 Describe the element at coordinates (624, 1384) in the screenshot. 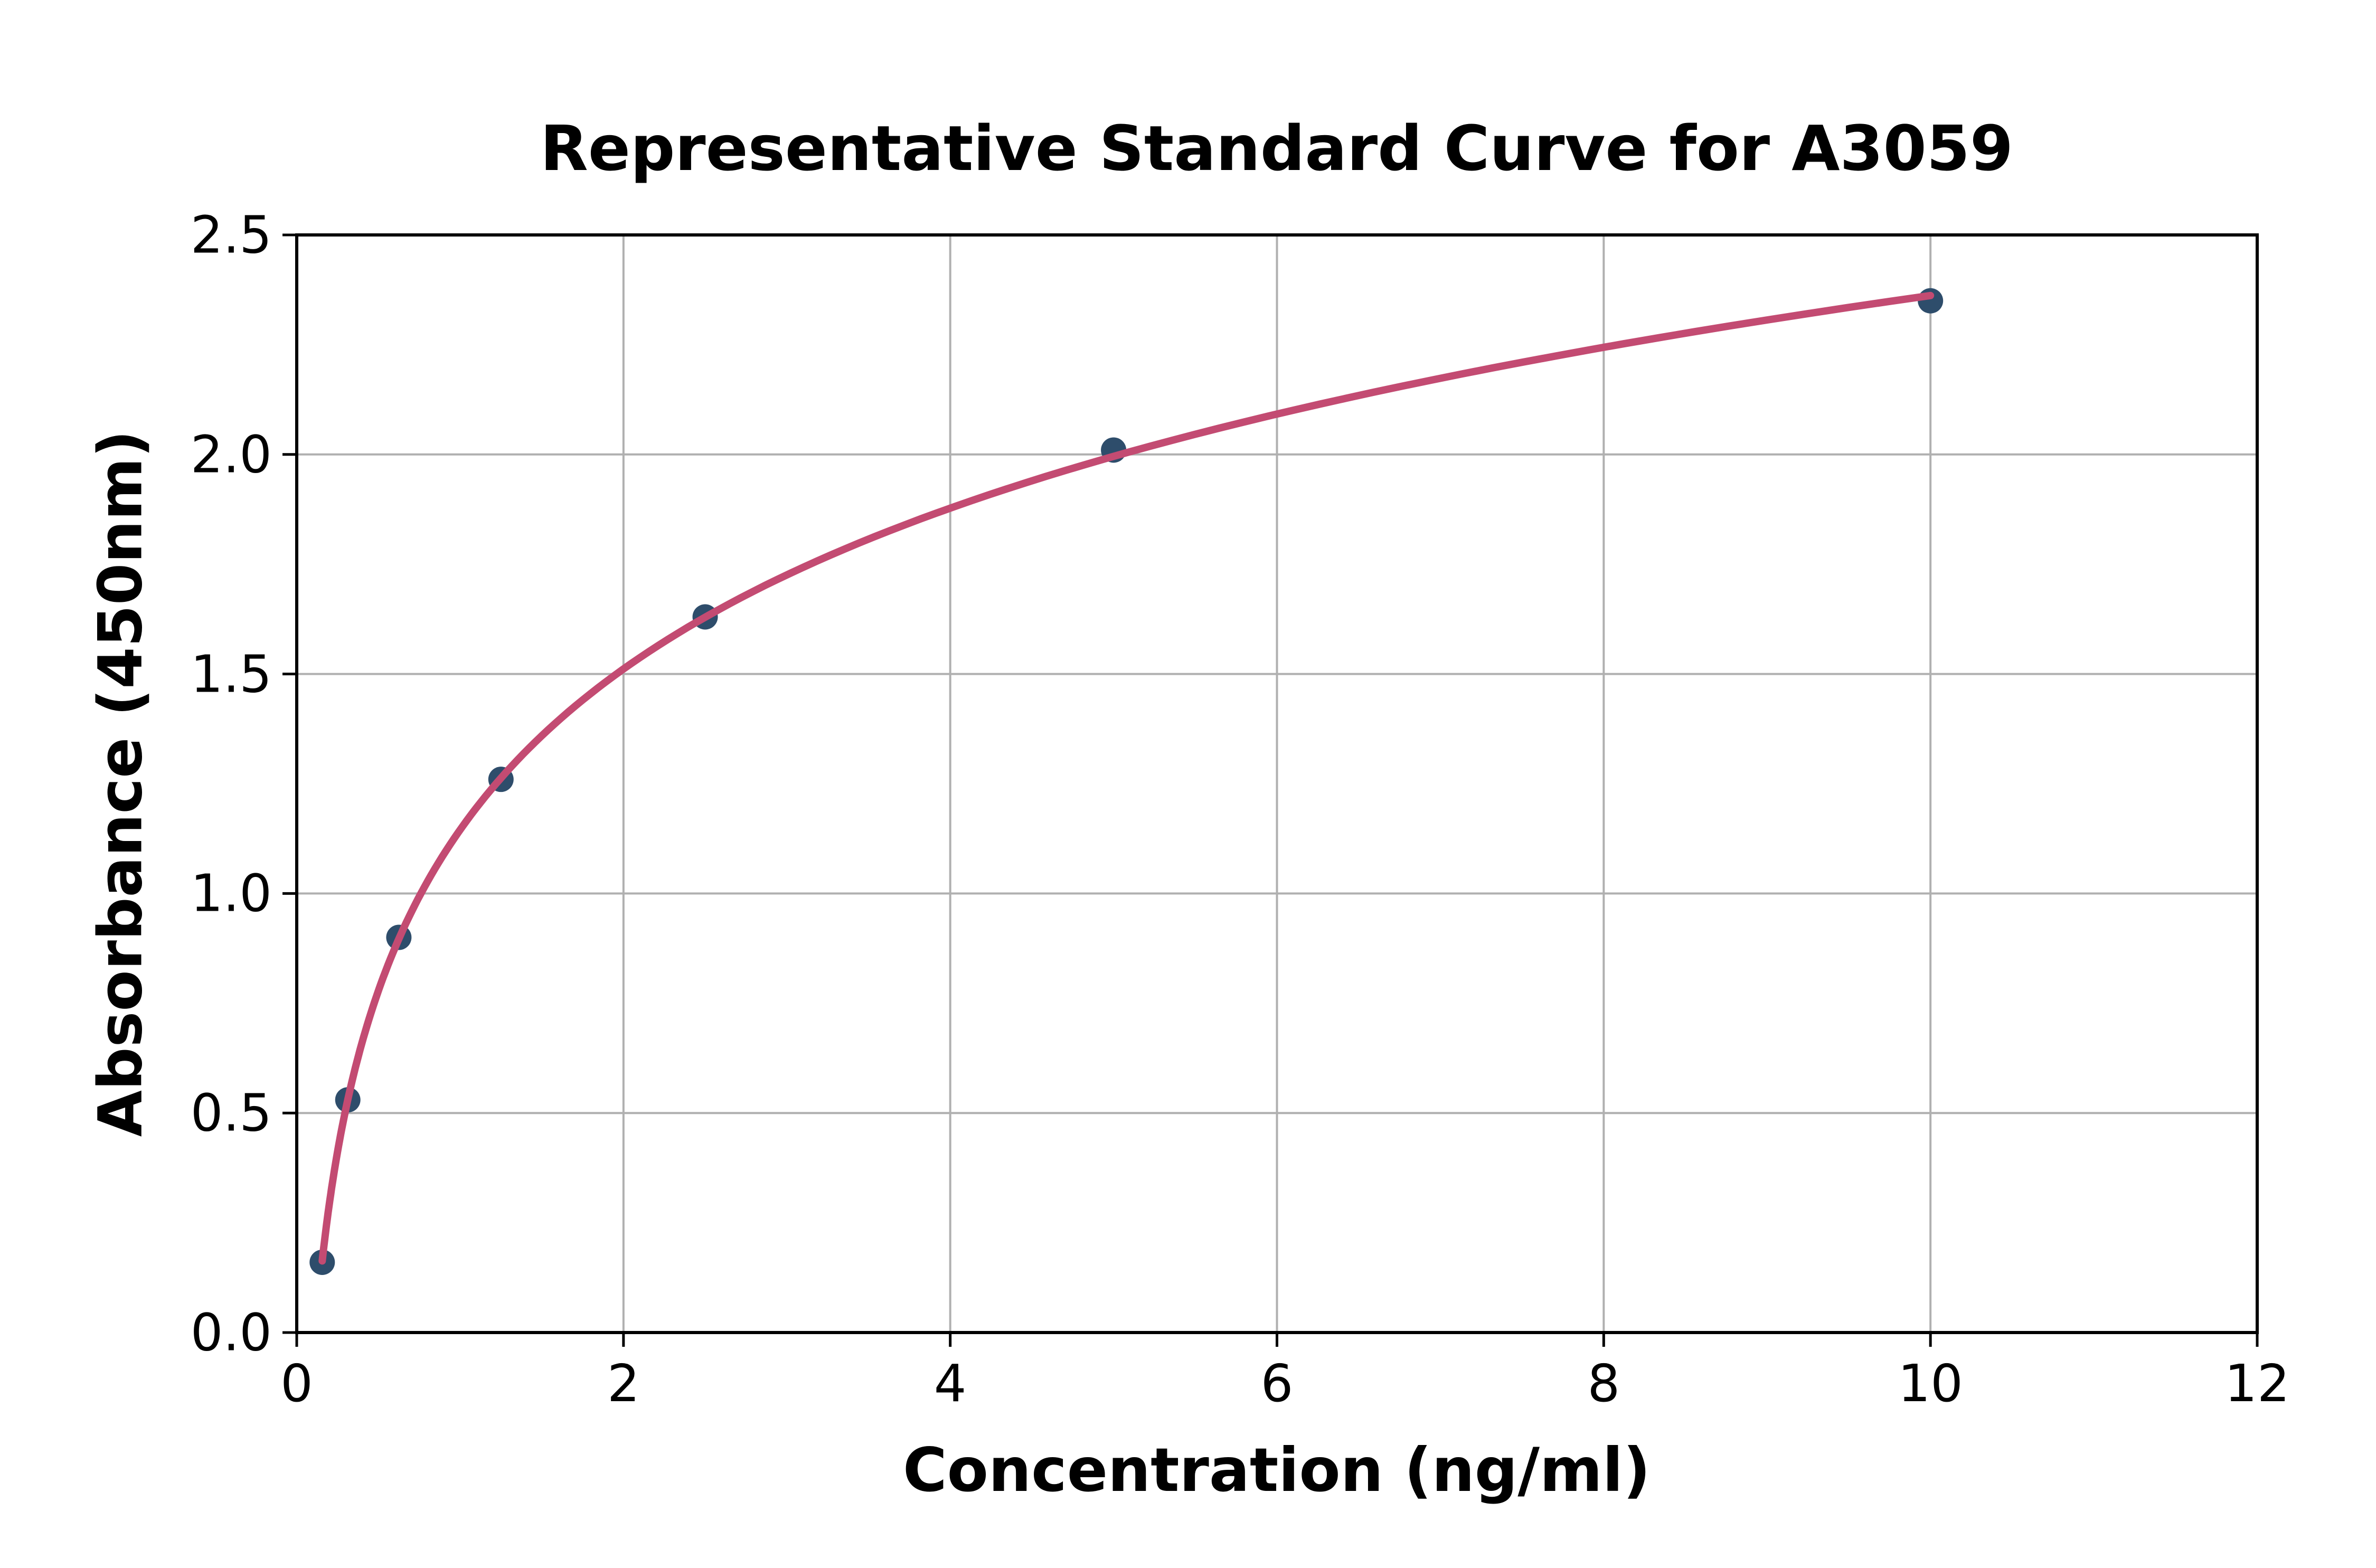

I see `x-tick-label: 2` at that location.